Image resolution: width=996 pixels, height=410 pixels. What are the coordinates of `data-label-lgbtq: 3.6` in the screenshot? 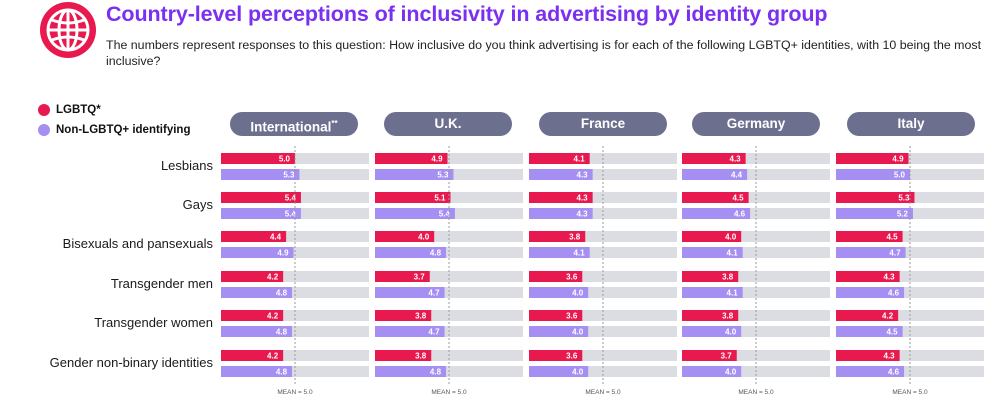 It's located at (572, 355).